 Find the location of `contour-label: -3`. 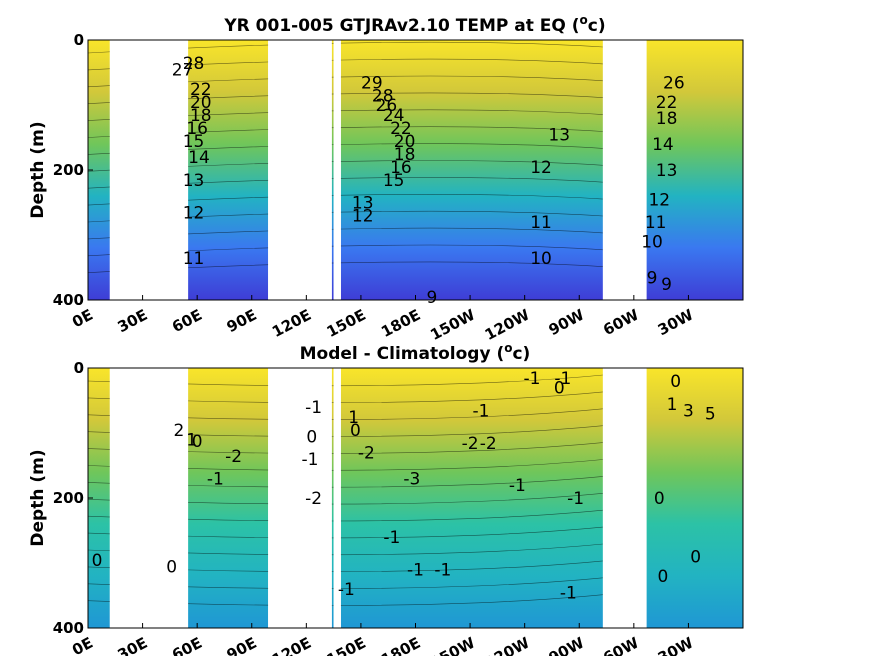

contour-label: -3 is located at coordinates (411, 480).